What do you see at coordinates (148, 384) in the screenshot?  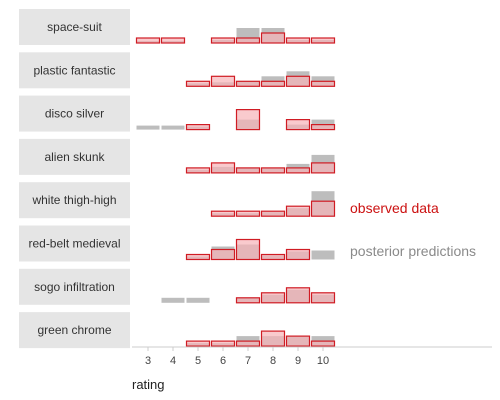 I see `x-axis-title: rating` at bounding box center [148, 384].